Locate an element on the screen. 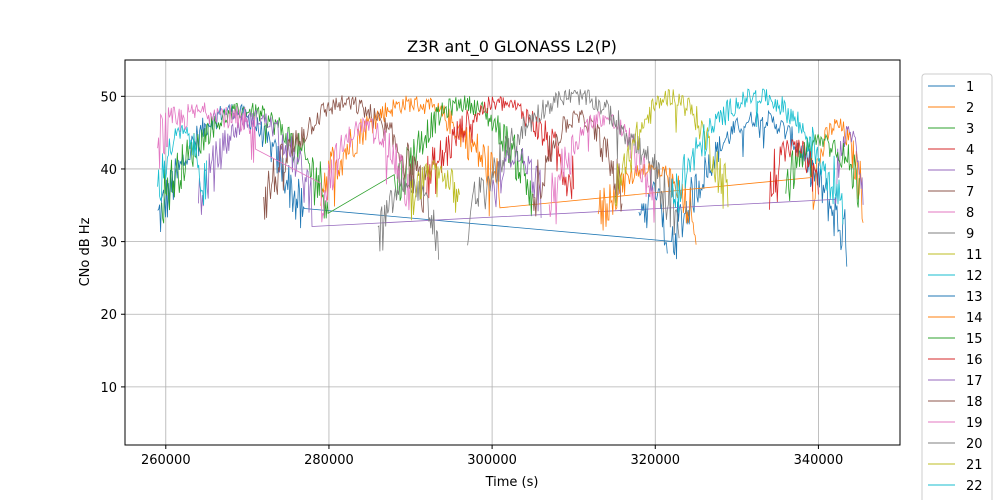 This screenshot has height=500, width=1000. legend: 1234578911121314151617181920212224 is located at coordinates (957, 286).